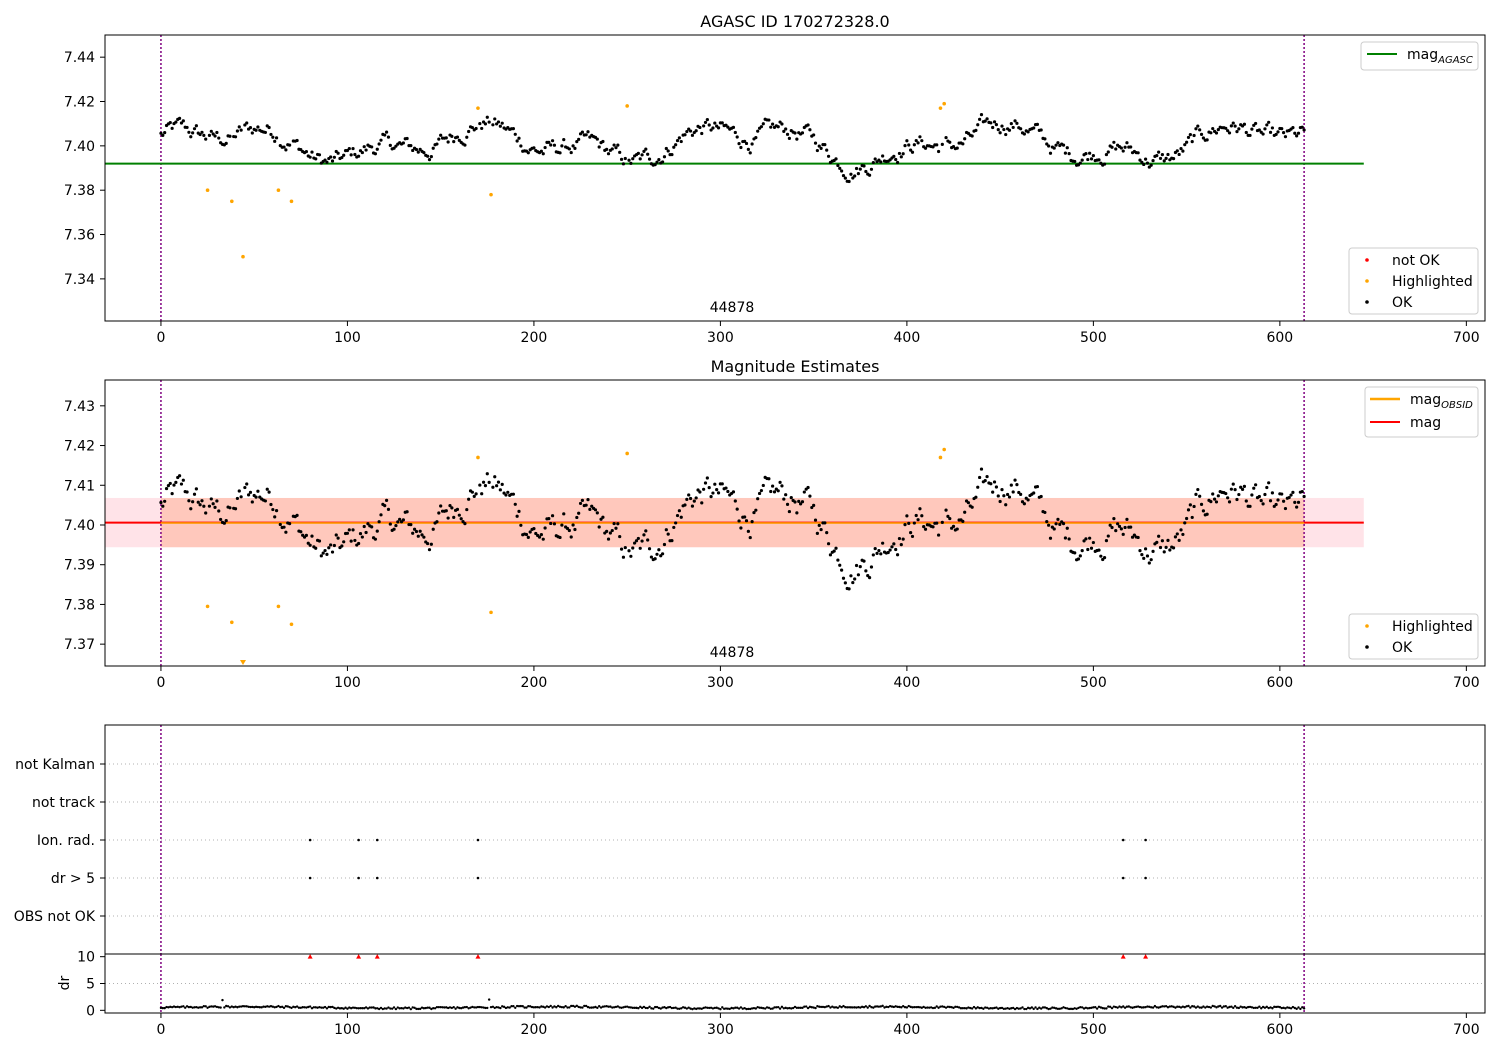  What do you see at coordinates (1279, 683) in the screenshot?
I see `x-tick-label: 600` at bounding box center [1279, 683].